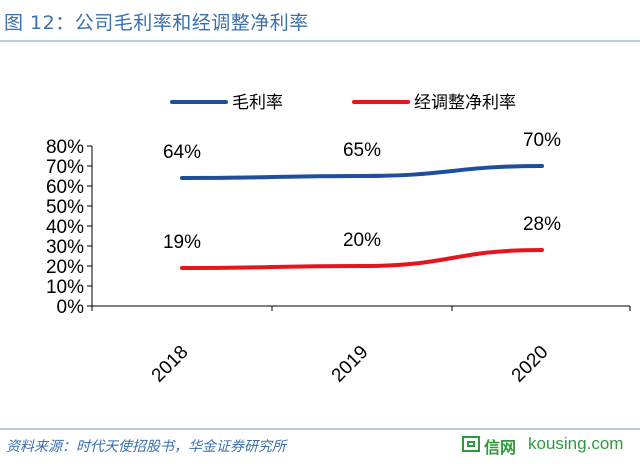  I want to click on gross-margin-data-label: 70%, so click(542, 140).